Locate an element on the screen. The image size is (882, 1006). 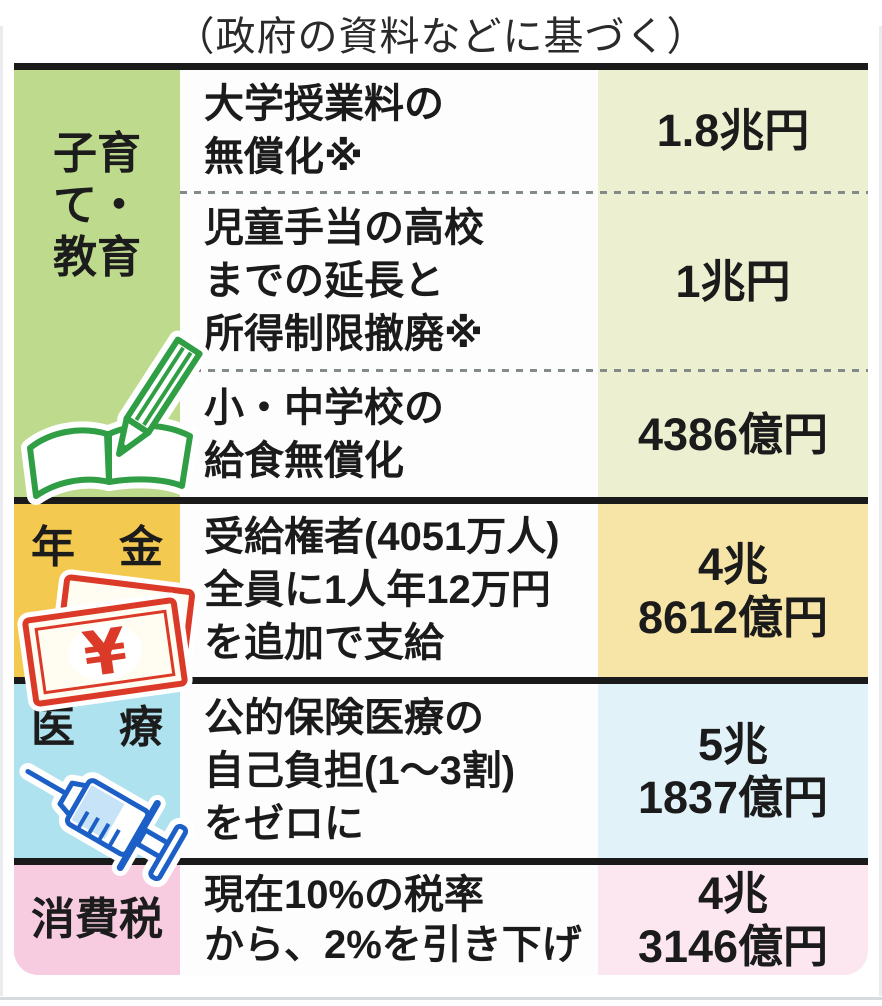
category-label-line: 教育 is located at coordinates (97, 257).